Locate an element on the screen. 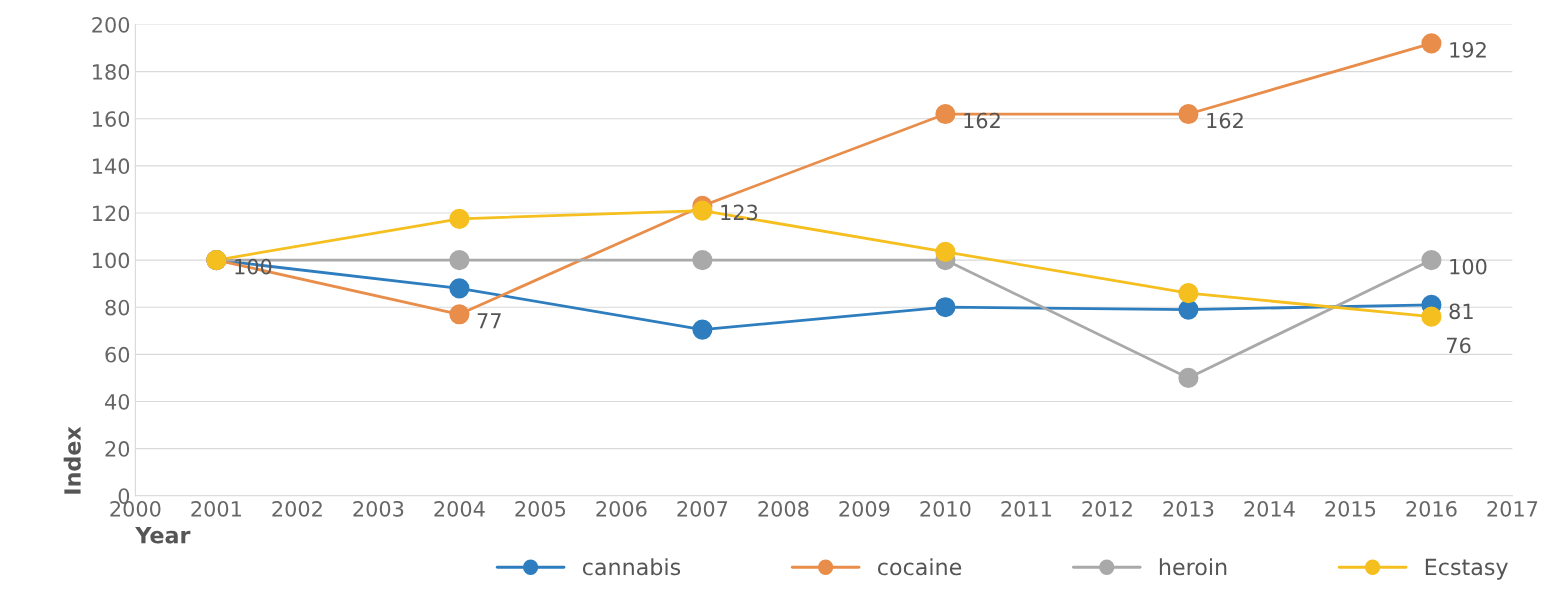 The width and height of the screenshot is (1556, 612). y-tick-label: 180 is located at coordinates (111, 72).